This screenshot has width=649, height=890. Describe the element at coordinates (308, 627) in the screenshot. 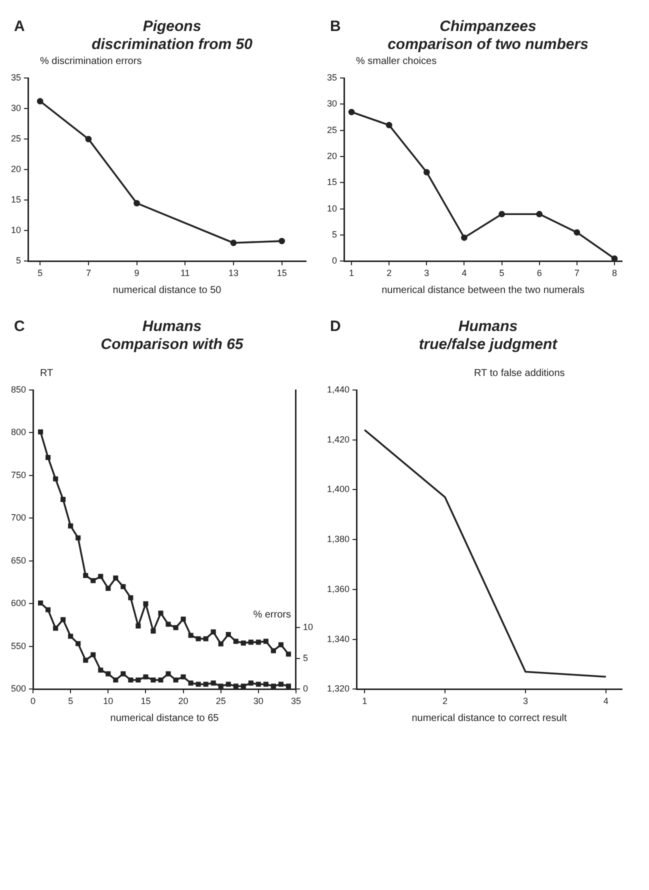

I see `y2-tick-label: 10` at that location.